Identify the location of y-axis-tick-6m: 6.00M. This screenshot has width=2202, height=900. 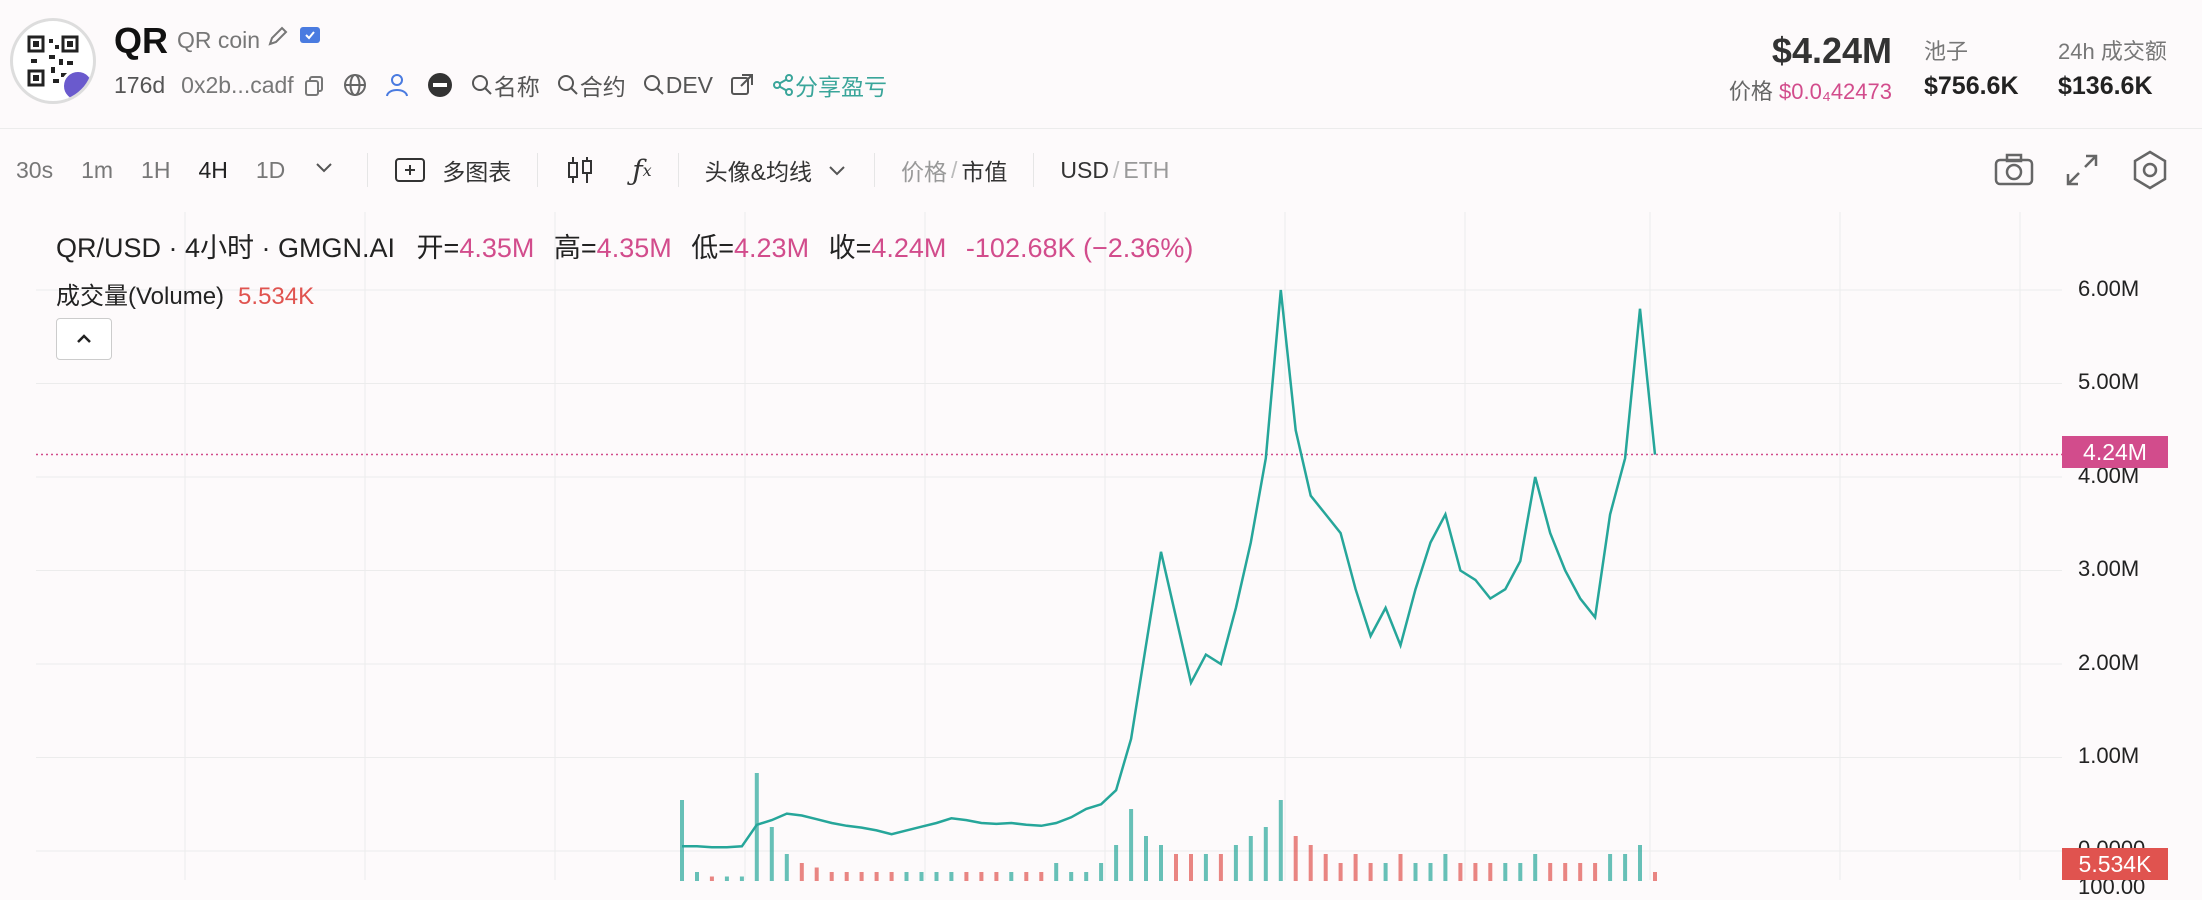
(2109, 288).